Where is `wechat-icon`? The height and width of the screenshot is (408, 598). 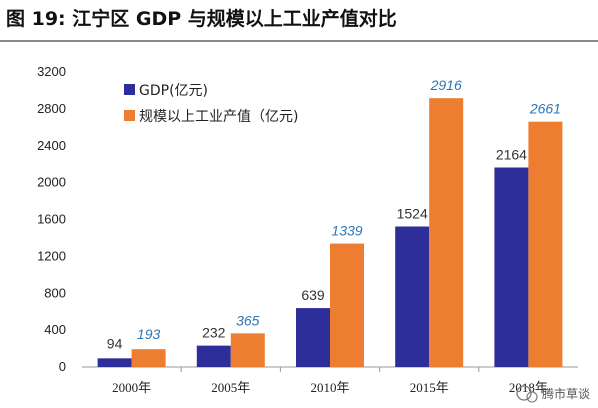 wechat-icon is located at coordinates (524, 393).